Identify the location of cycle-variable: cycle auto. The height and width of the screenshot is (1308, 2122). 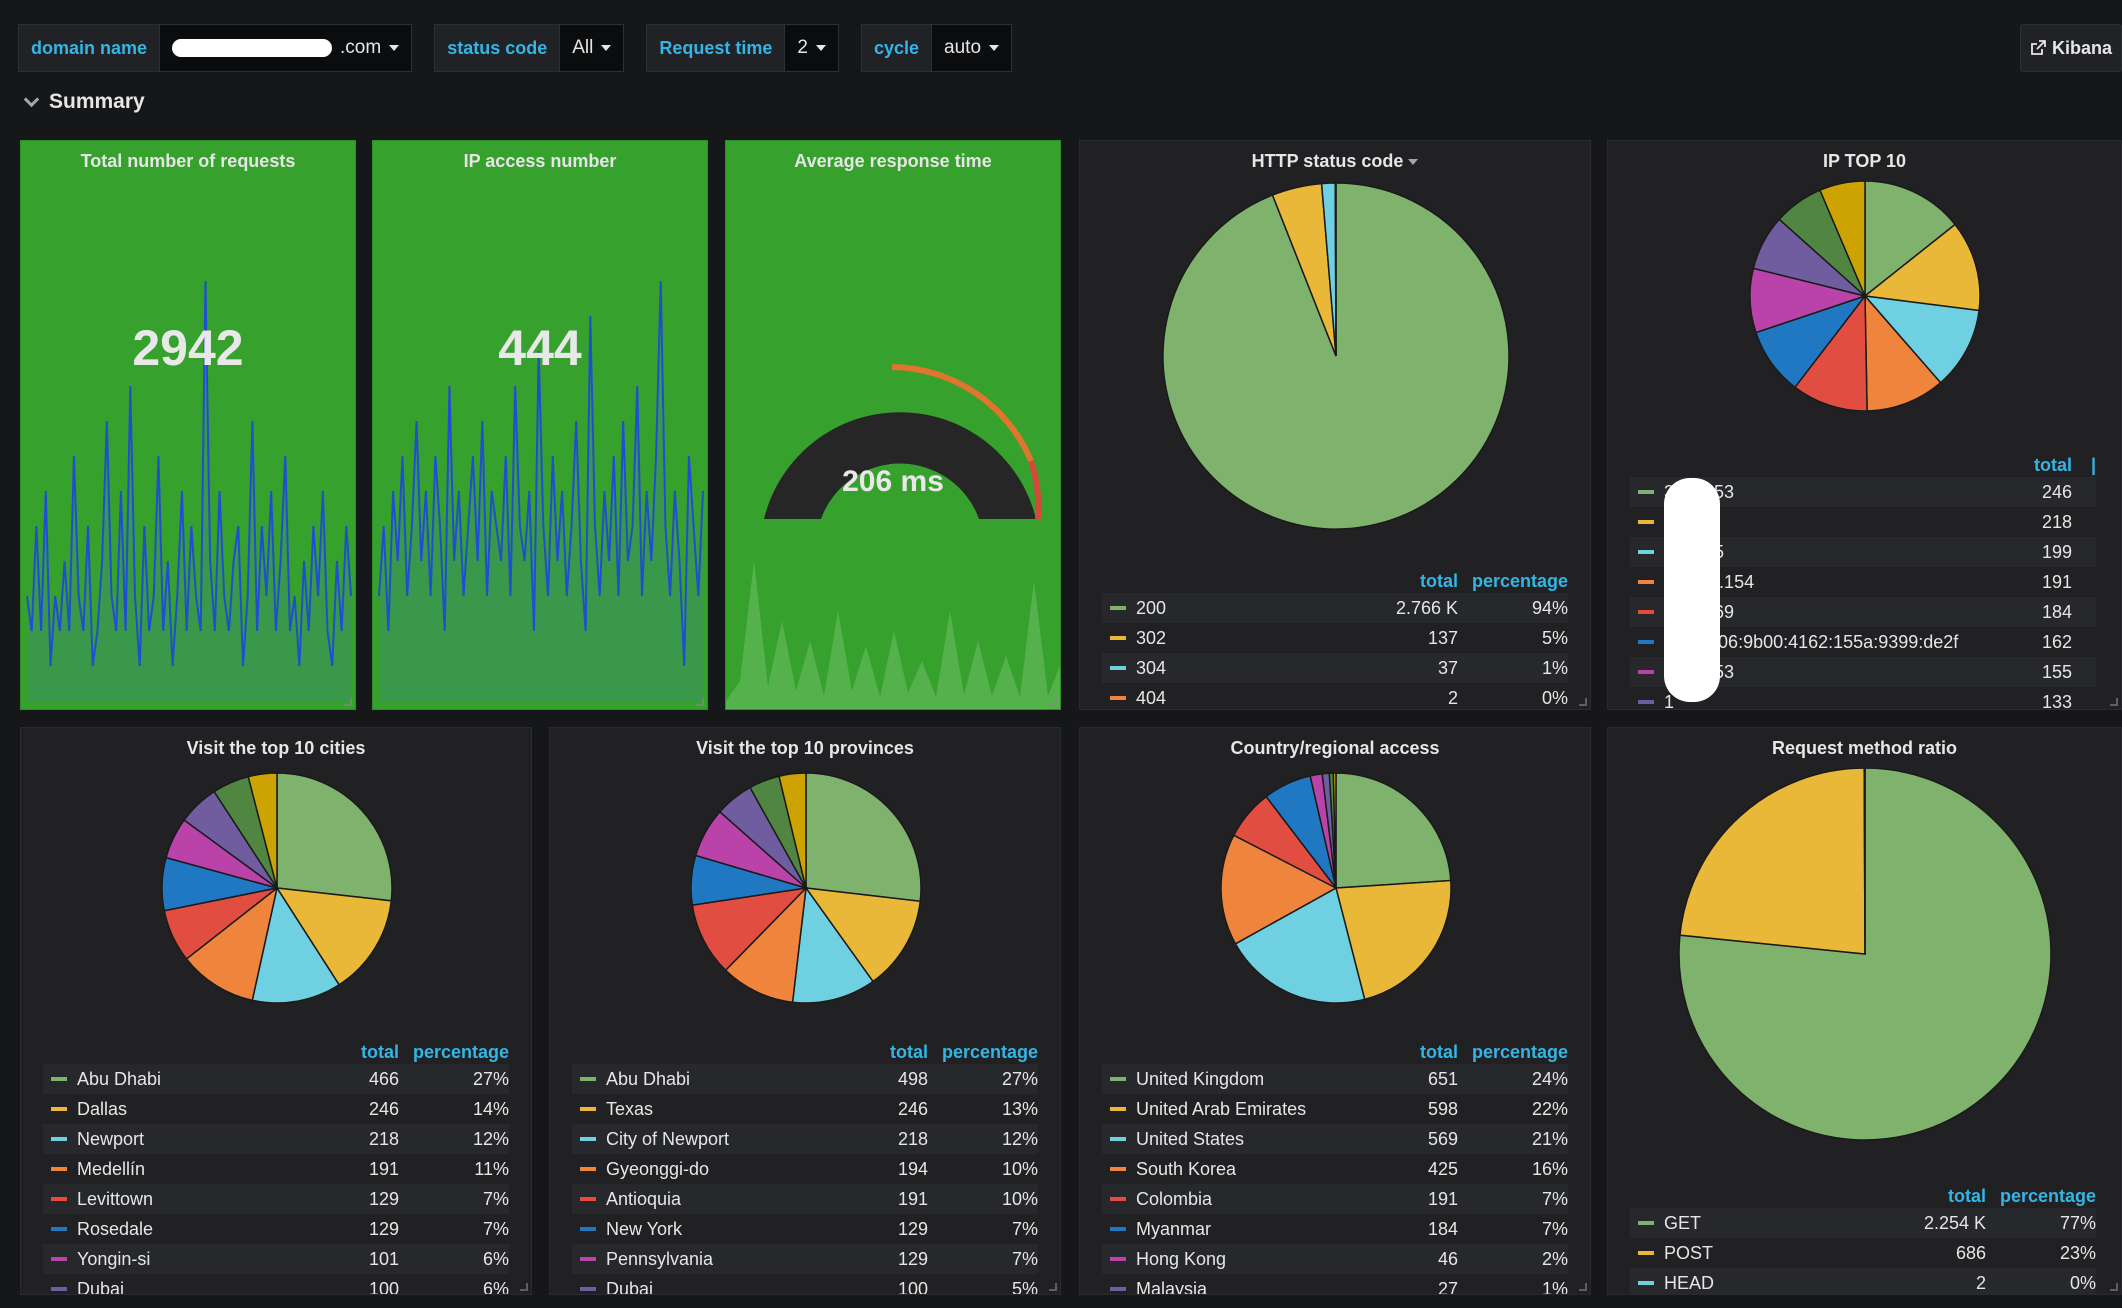
(936, 48).